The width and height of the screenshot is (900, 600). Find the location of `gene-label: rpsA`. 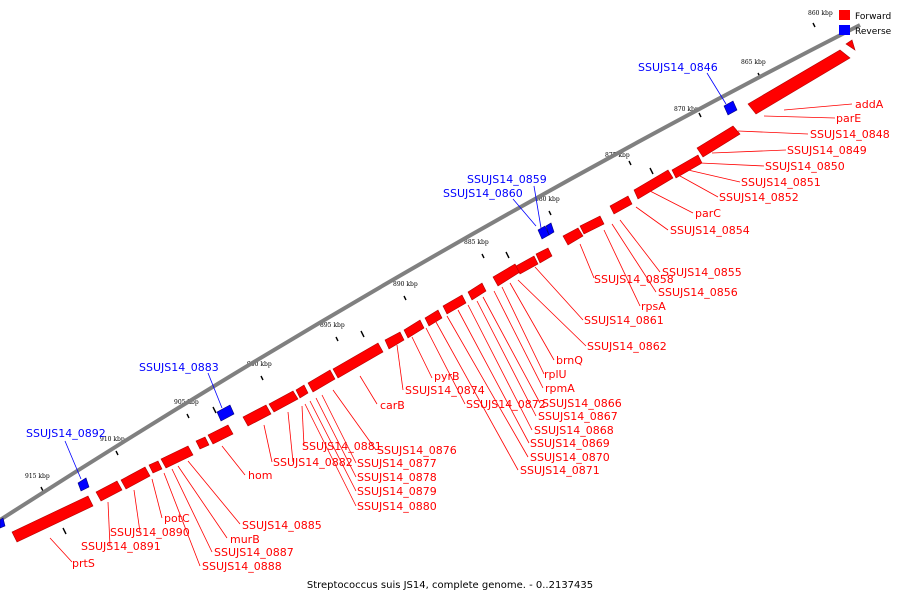

gene-label: rpsA is located at coordinates (653, 306).